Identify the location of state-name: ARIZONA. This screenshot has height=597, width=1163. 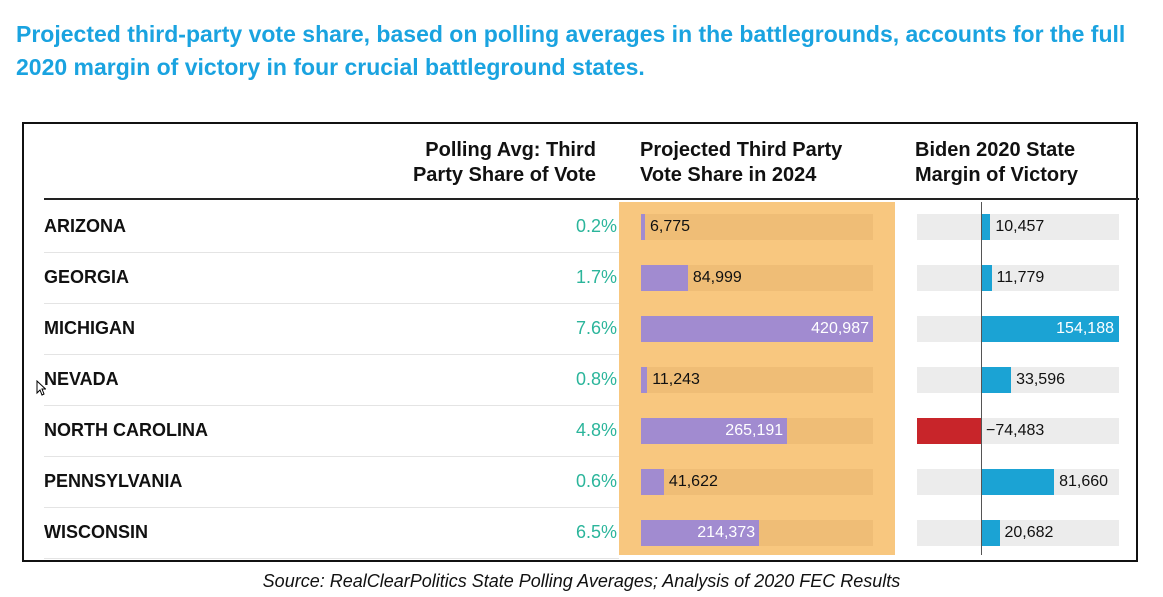
(85, 226).